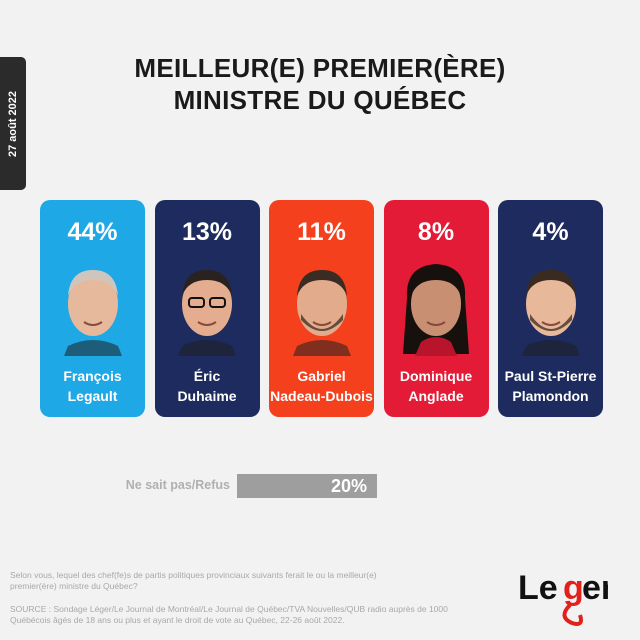 Image resolution: width=640 pixels, height=640 pixels. What do you see at coordinates (436, 232) in the screenshot?
I see `candidate-percent: 8%` at bounding box center [436, 232].